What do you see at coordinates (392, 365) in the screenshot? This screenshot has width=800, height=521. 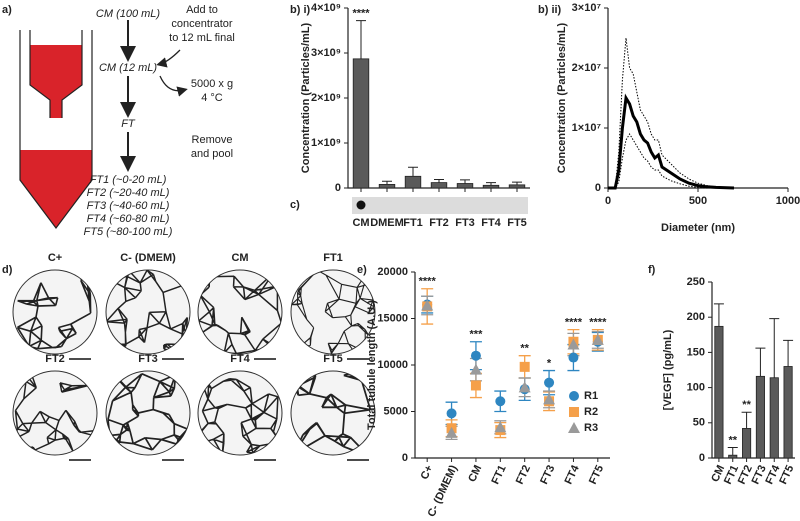 I see `y-tick-label: 10000` at bounding box center [392, 365].